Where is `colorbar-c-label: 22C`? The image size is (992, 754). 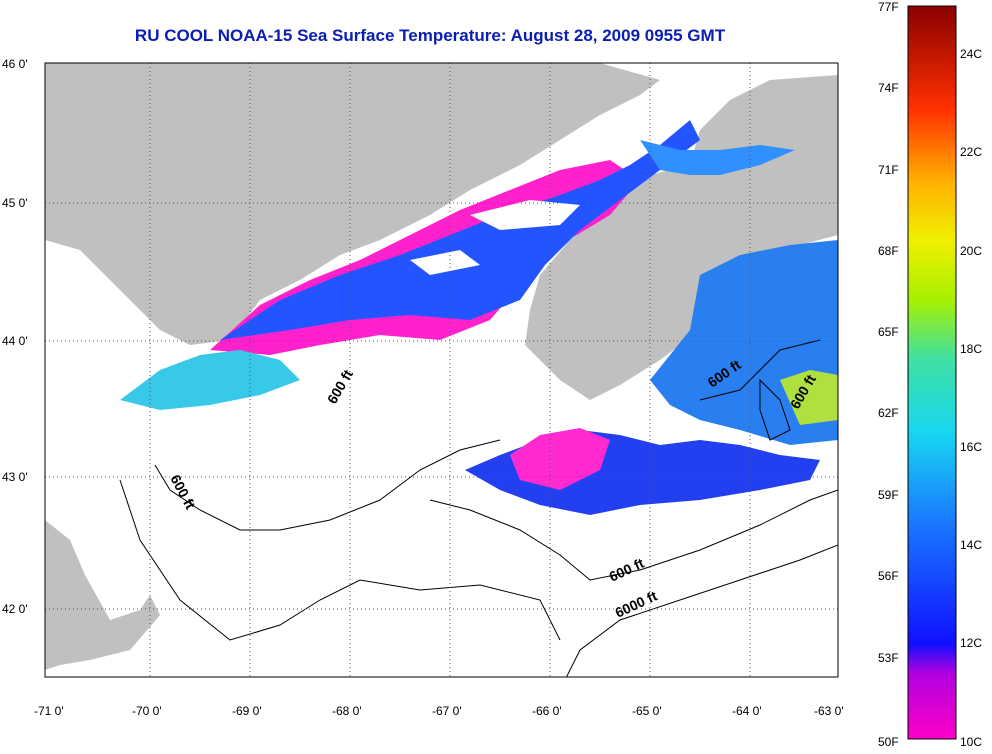
colorbar-c-label: 22C is located at coordinates (971, 152).